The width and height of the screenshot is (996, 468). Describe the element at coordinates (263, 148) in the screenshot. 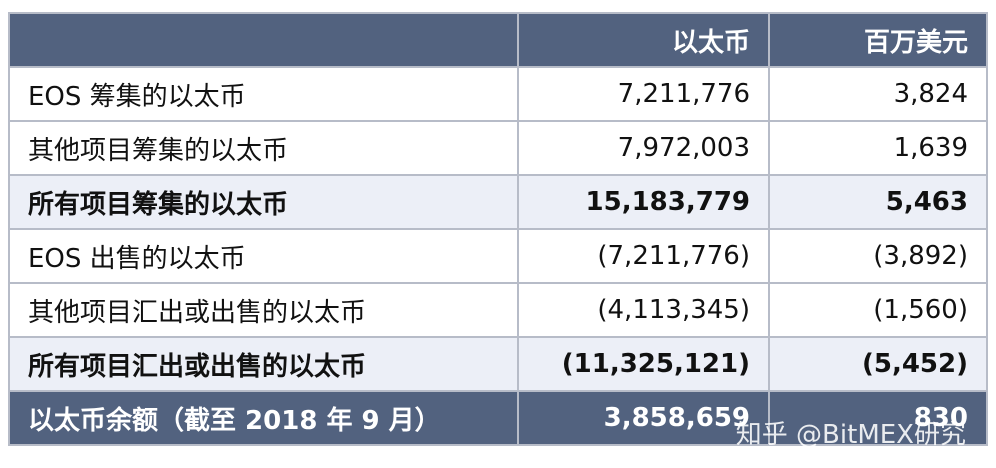

I see `row-label: 其他项目筹集的以太币` at that location.